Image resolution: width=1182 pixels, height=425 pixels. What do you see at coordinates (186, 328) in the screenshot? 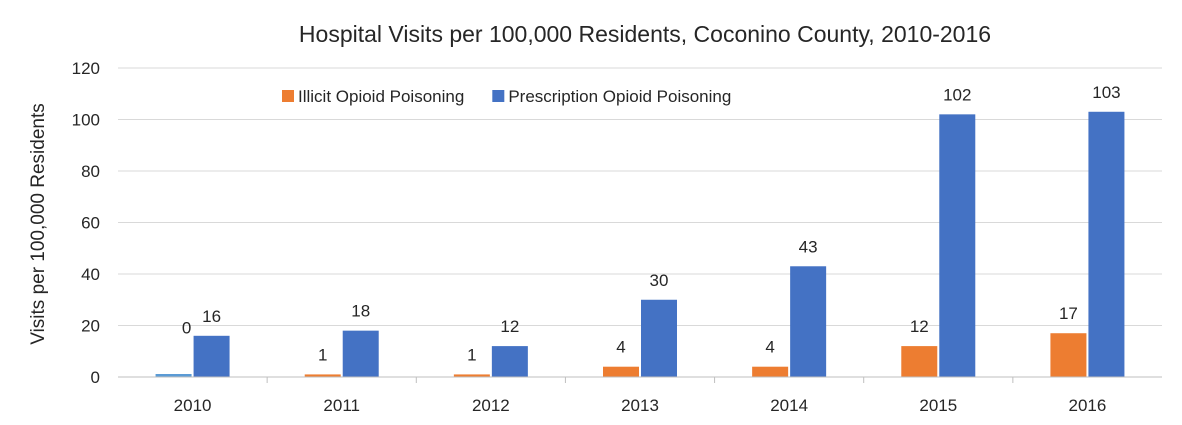
I see `data-label: 0` at bounding box center [186, 328].